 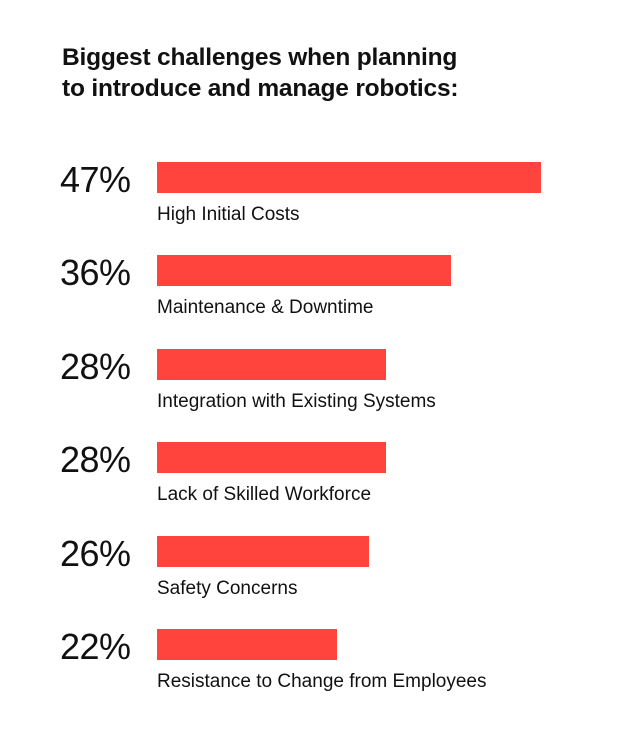 I want to click on bar-row: 47% High Initial Costs, so click(x=315, y=200).